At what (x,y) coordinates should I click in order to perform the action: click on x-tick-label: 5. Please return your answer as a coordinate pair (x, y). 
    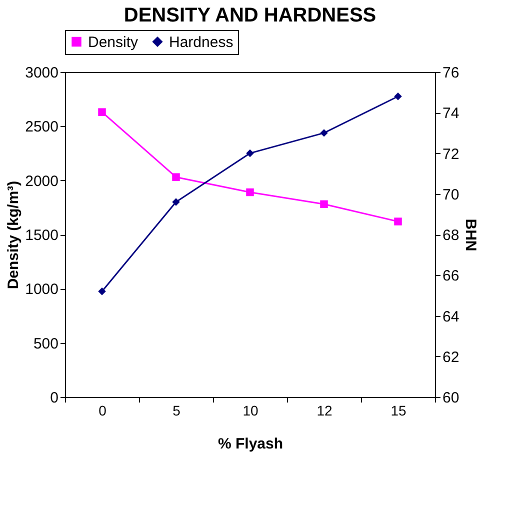
    Looking at the image, I should click on (176, 410).